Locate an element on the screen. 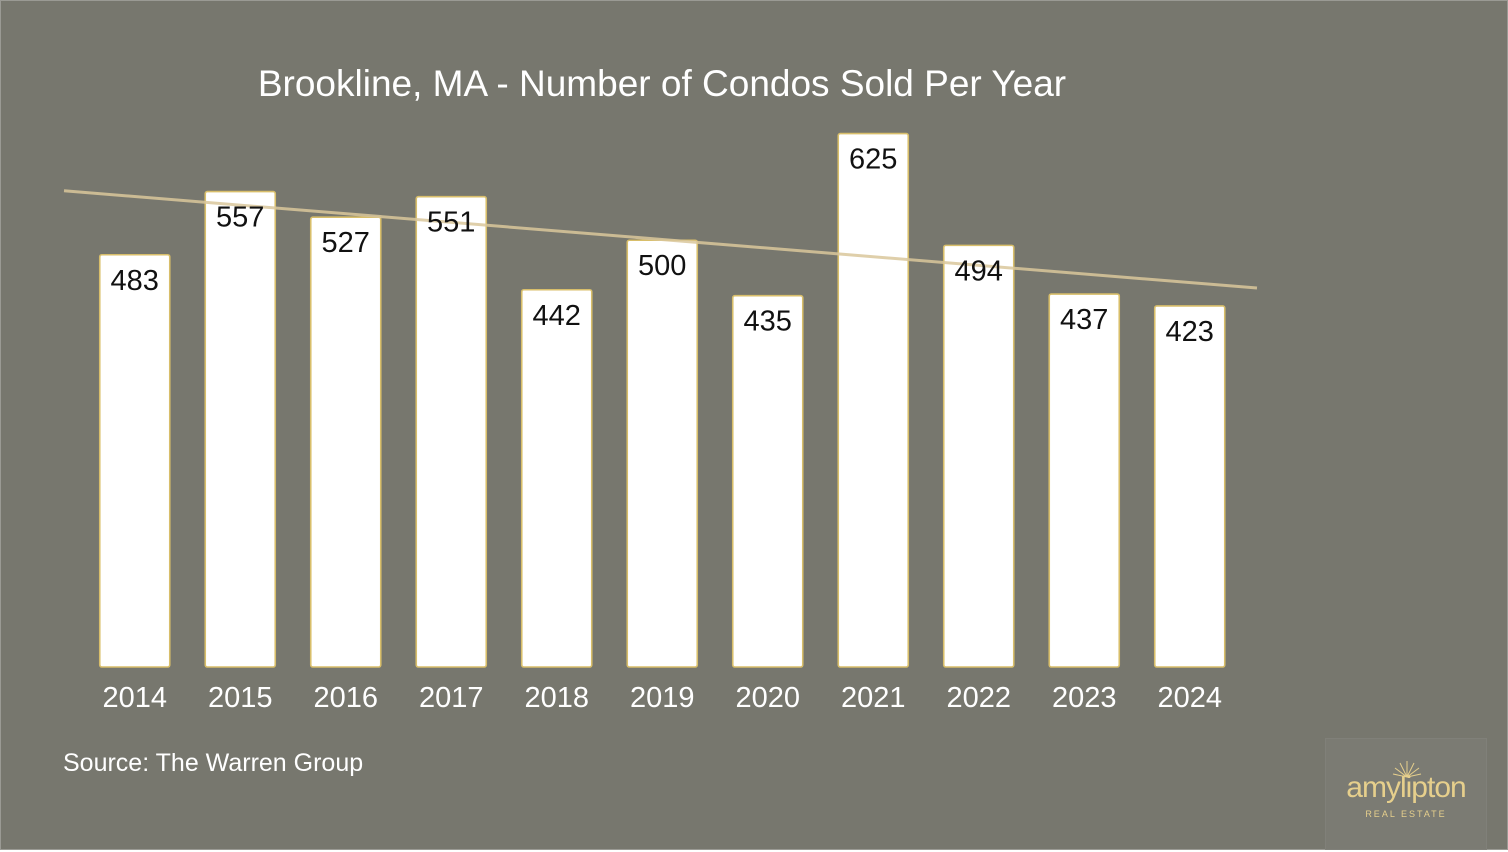  brand-logo: amylipton REAL ESTATE is located at coordinates (1406, 794).